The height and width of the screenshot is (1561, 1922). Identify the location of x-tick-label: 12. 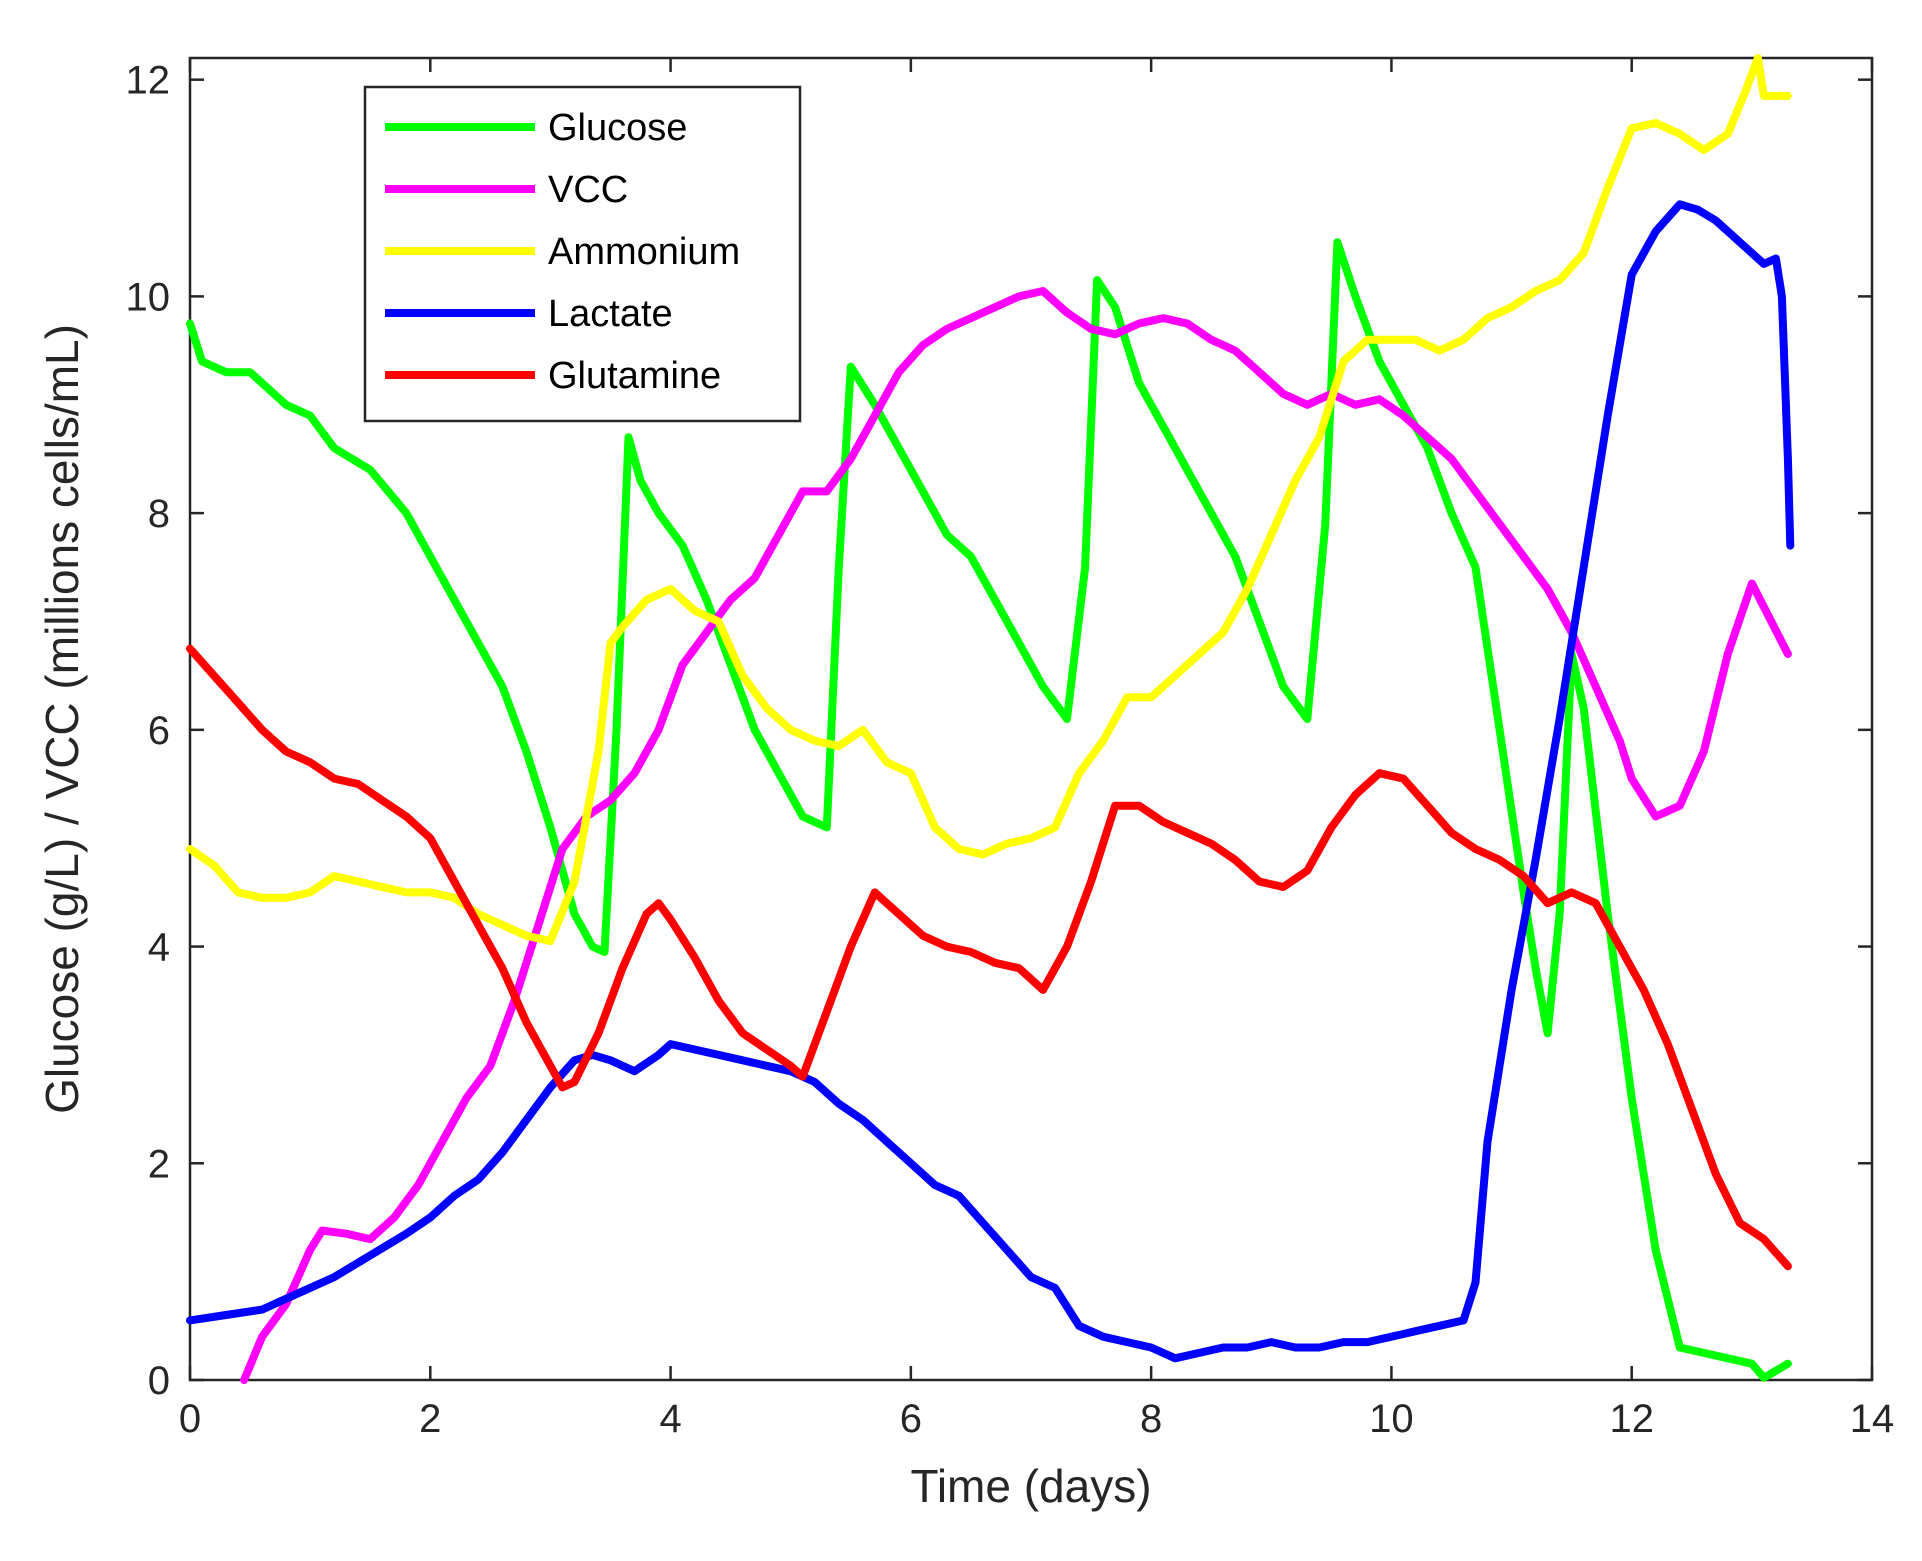
(1631, 1419).